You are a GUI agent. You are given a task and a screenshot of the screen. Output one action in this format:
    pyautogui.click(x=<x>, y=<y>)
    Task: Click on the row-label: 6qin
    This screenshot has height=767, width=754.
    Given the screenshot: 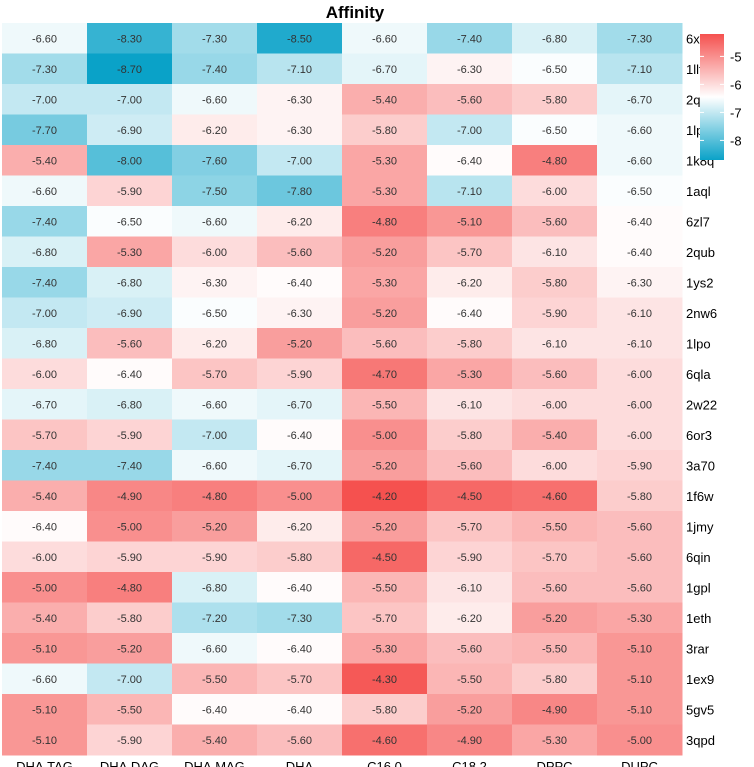 What is the action you would take?
    pyautogui.click(x=698, y=557)
    